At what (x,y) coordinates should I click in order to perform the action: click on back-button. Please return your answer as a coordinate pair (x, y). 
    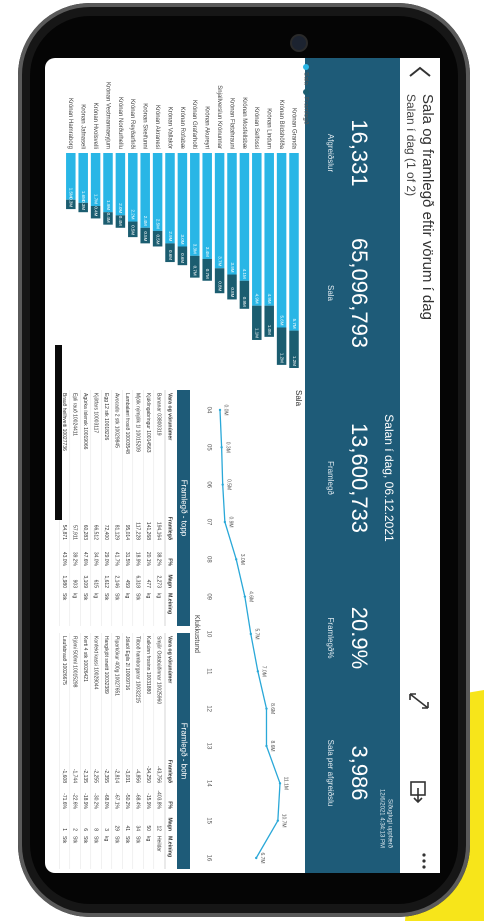
    Looking at the image, I should click on (420, 71).